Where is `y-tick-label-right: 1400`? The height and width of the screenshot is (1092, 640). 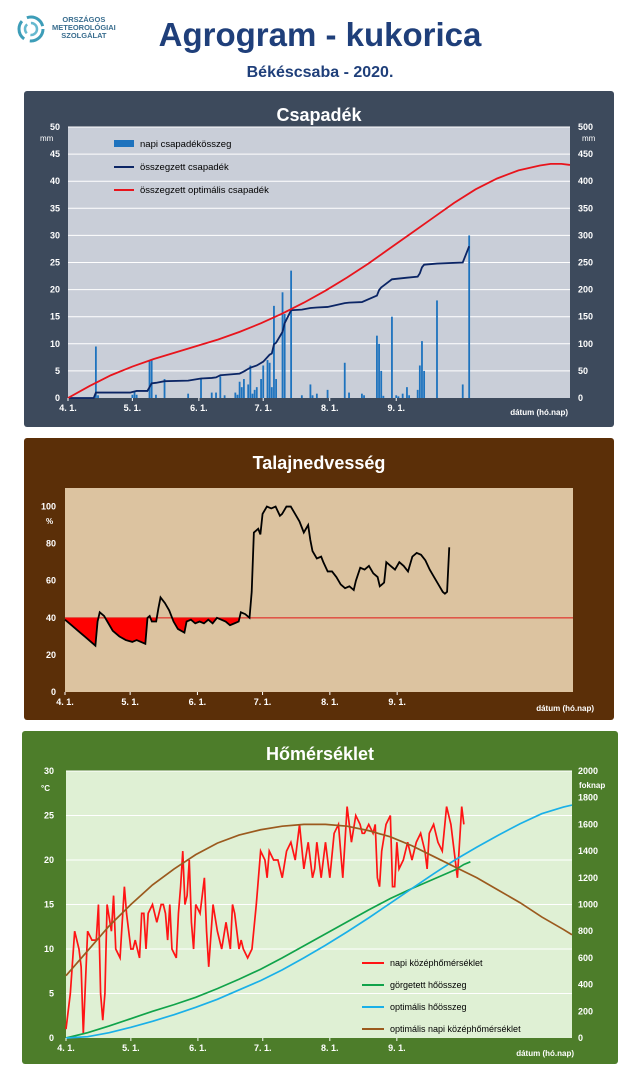
y-tick-label-right: 1400 is located at coordinates (588, 851).